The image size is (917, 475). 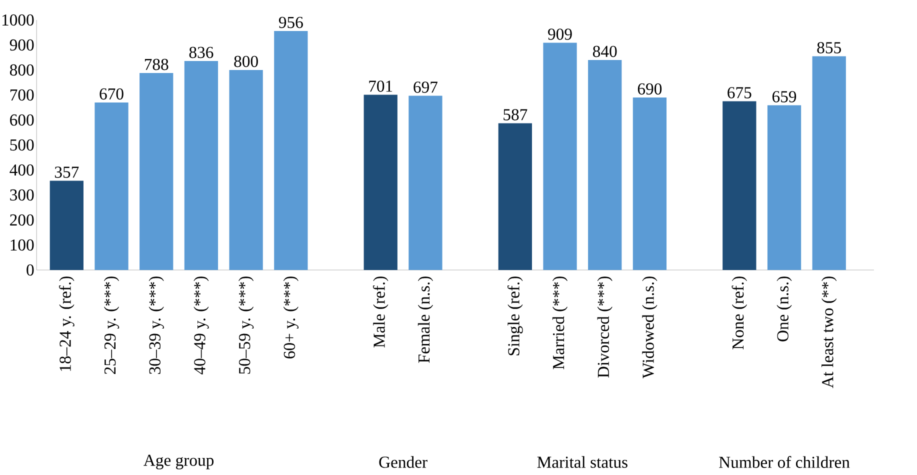 I want to click on x-tick-label: Female (n.s.), so click(x=426, y=319).